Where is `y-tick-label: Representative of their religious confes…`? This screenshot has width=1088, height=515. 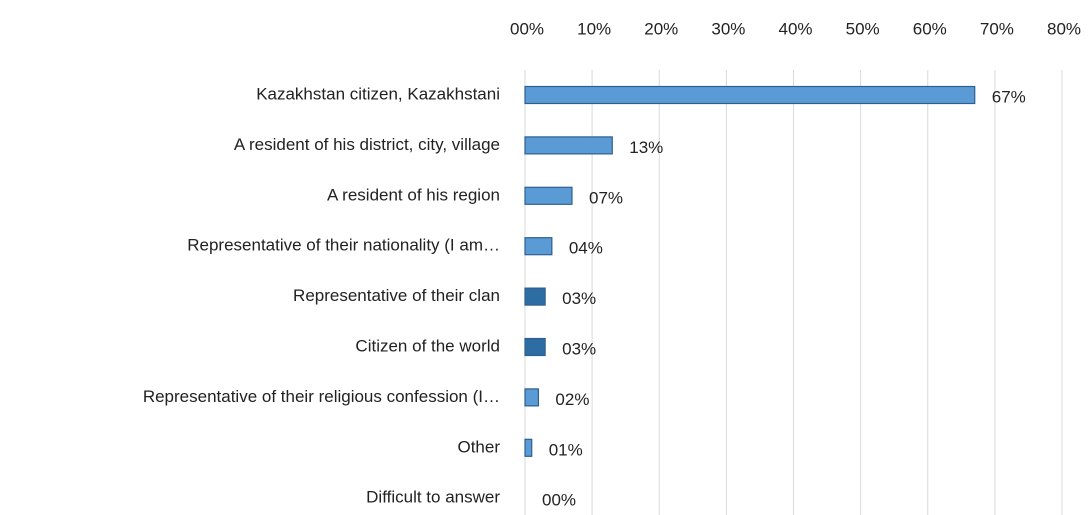 y-tick-label: Representative of their religious confes… is located at coordinates (321, 396).